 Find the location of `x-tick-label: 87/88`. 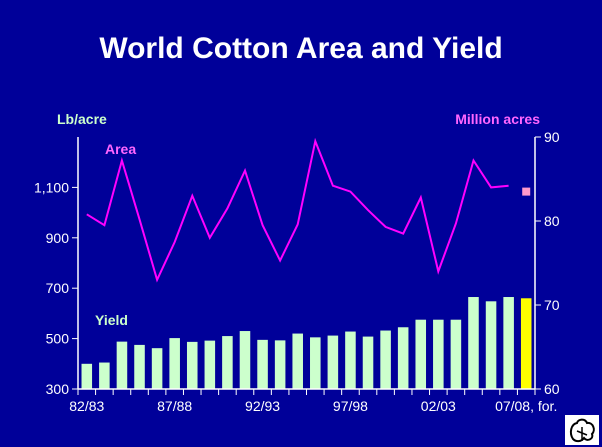

x-tick-label: 87/88 is located at coordinates (174, 406).